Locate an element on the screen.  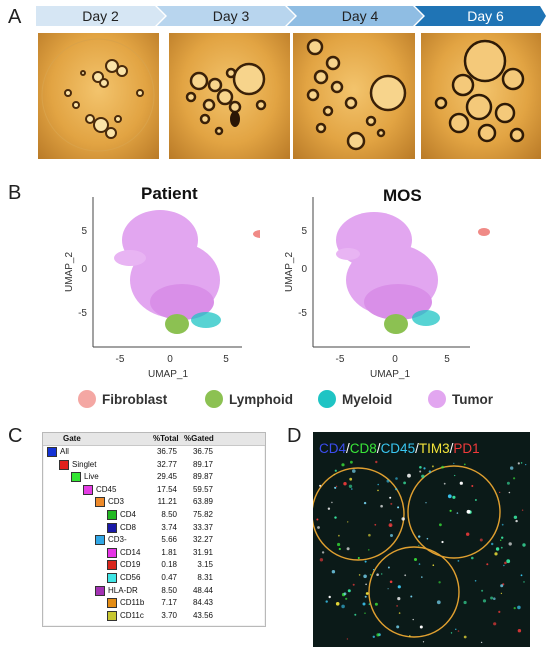
umap-right-plot: -5 0 5 5 0 -5 UMAP_1 UMAP_2 is located at coordinates (387, 288).